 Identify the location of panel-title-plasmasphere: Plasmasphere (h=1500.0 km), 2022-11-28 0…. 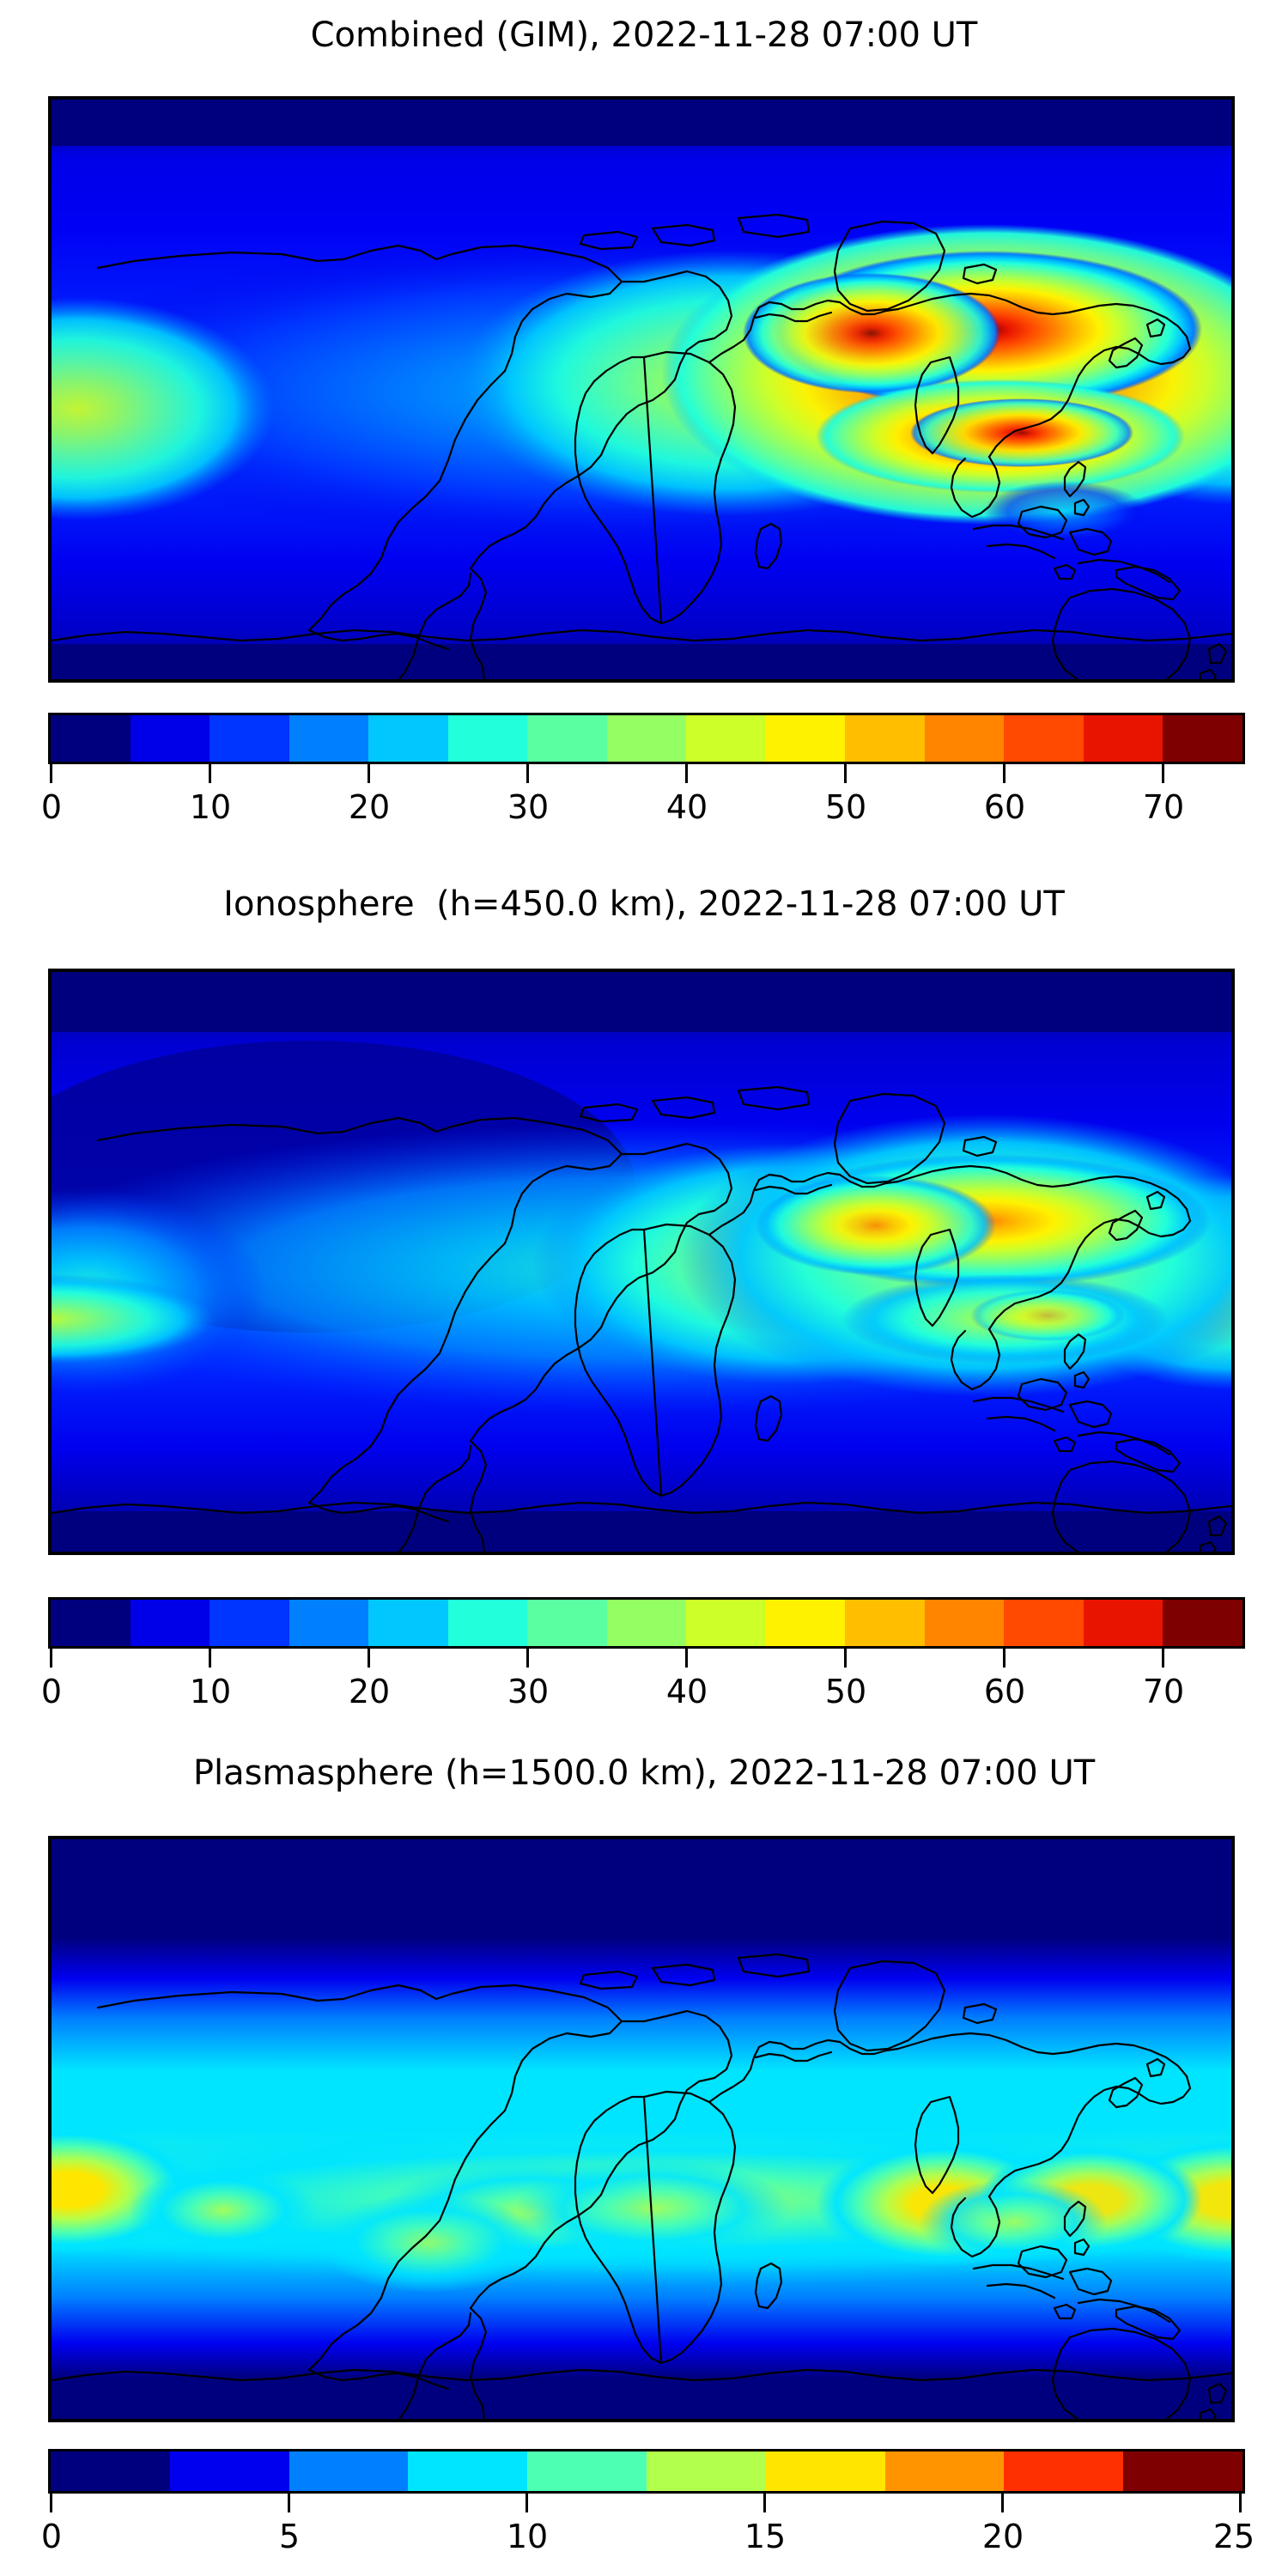
(644, 1773).